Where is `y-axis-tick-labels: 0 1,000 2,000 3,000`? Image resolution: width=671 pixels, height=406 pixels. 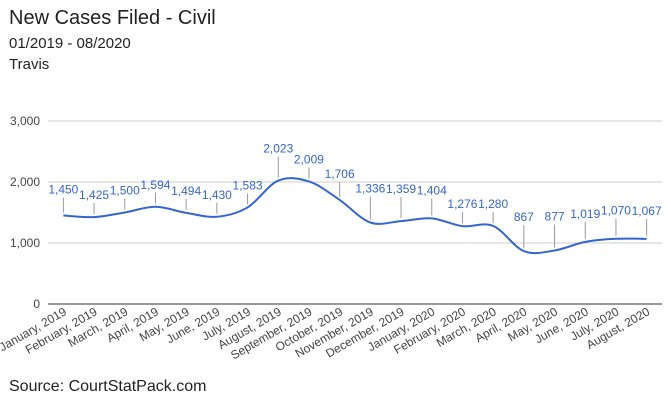
y-axis-tick-labels: 0 1,000 2,000 3,000 is located at coordinates (25, 212).